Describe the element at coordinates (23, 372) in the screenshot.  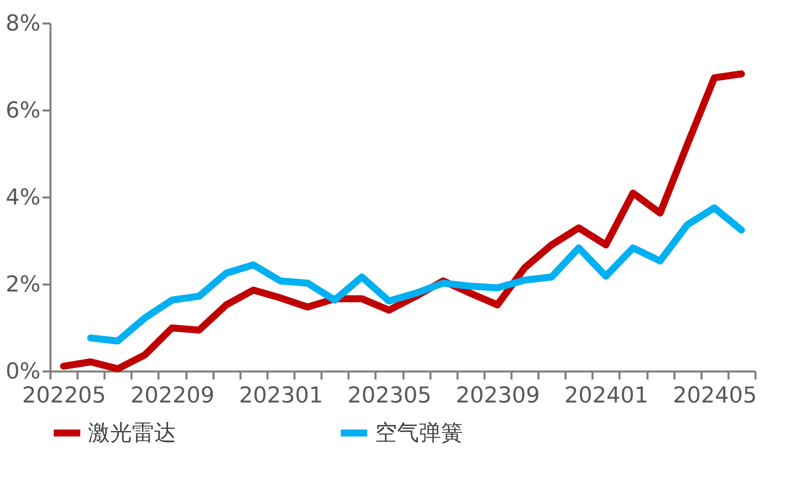
I see `y-tick-label: 0%` at that location.